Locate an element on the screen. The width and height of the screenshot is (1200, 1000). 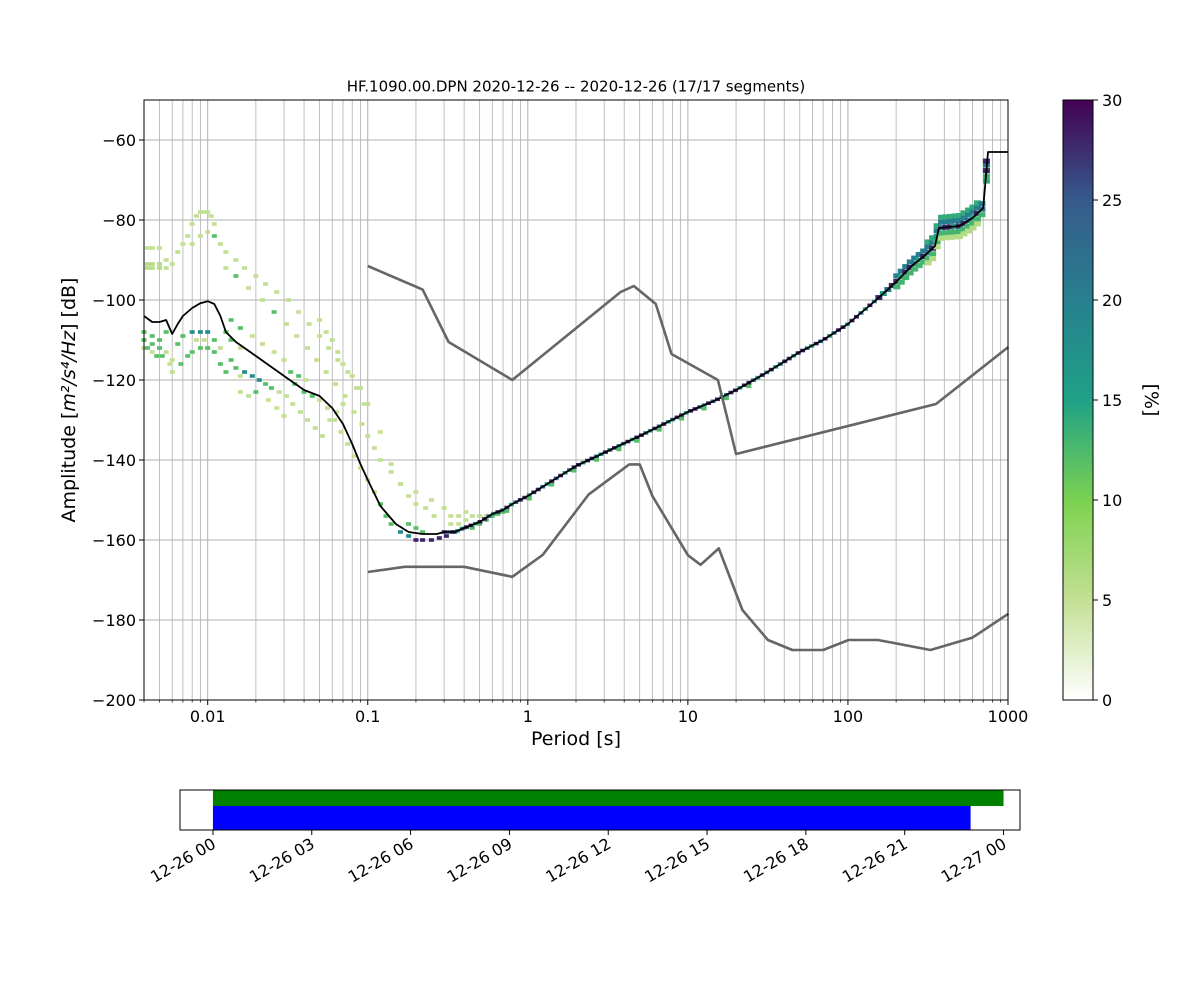
x-tick-label: 0.01 is located at coordinates (208, 716).